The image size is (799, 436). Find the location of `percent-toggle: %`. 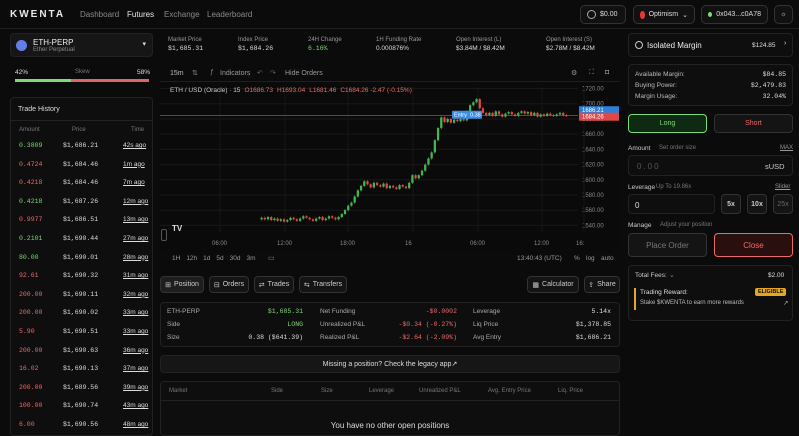

percent-toggle: % is located at coordinates (577, 258).